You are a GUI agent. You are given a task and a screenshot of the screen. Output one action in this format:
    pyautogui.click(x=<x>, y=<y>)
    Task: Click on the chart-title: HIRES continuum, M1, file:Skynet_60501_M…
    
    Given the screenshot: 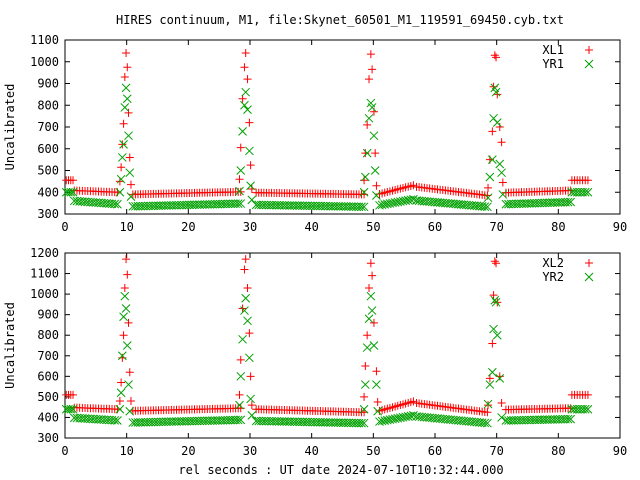 What is the action you would take?
    pyautogui.click(x=340, y=20)
    